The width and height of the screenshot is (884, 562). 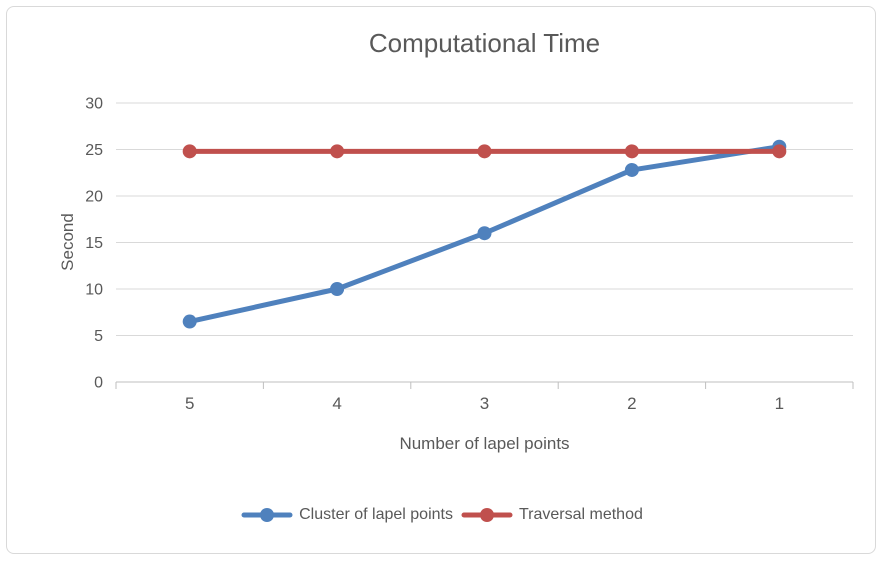 I want to click on y-tick-label: 20, so click(x=94, y=197).